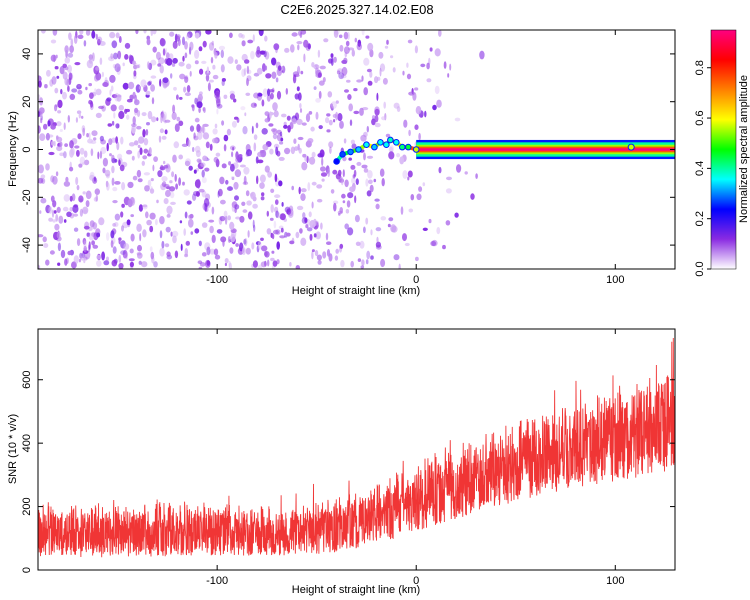 The image size is (750, 600). I want to click on signal-point, so click(350, 152).